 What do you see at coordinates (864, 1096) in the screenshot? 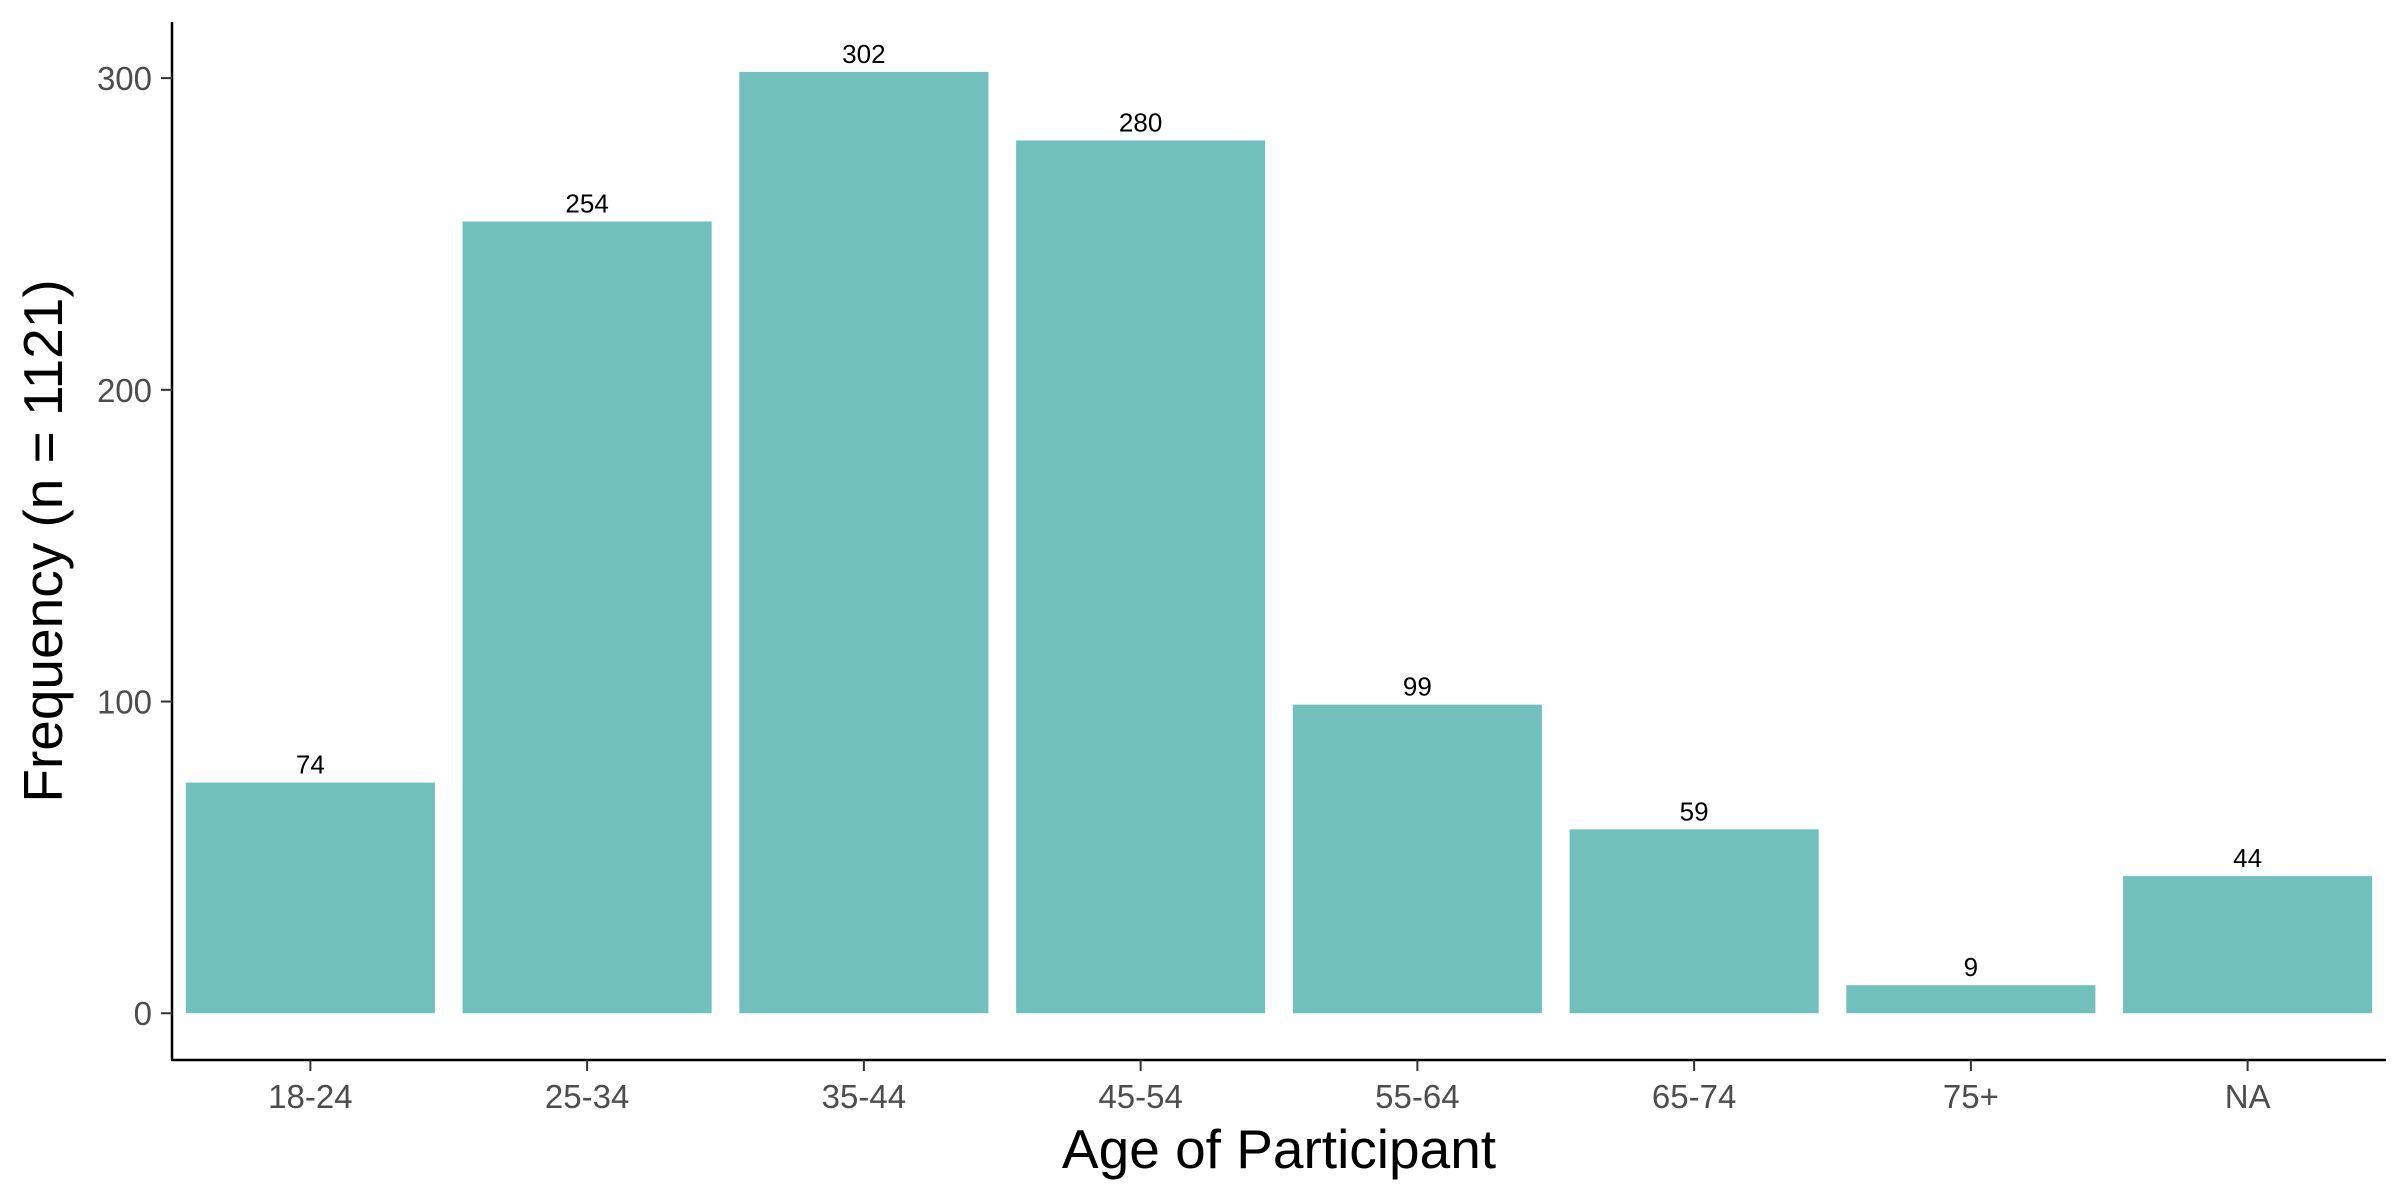
I see `x-tick-label-35-44: 35-44` at bounding box center [864, 1096].